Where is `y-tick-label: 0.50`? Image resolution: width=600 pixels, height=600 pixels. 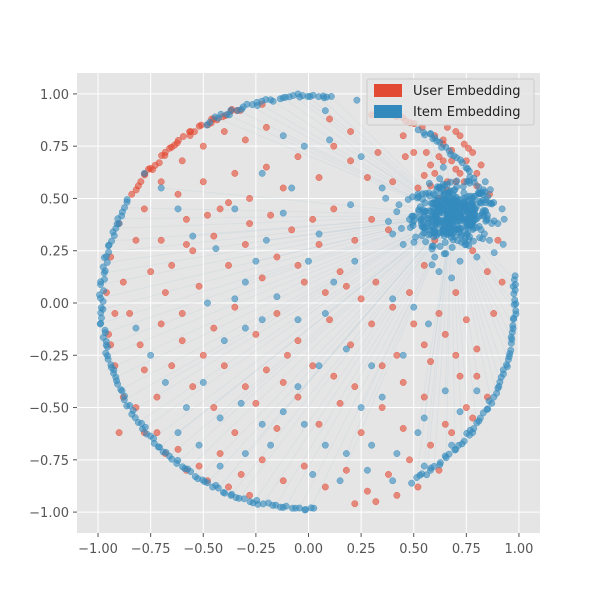 y-tick-label: 0.50 is located at coordinates (54, 199).